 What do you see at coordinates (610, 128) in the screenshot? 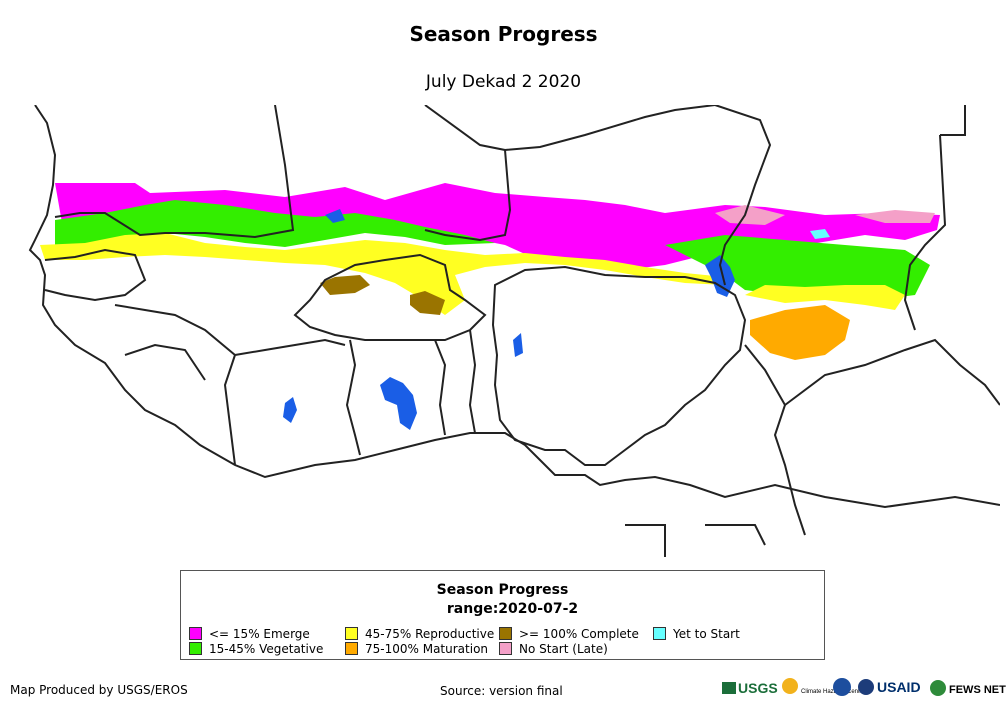
I see `border-algeria-niger` at bounding box center [610, 128].